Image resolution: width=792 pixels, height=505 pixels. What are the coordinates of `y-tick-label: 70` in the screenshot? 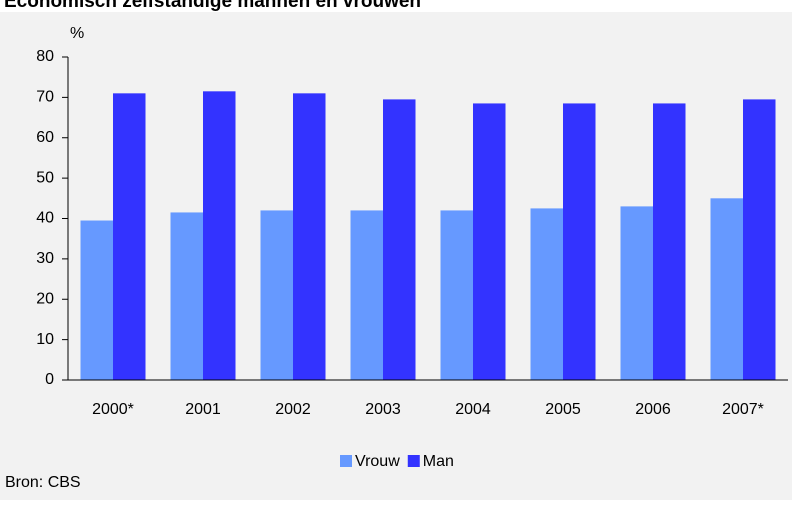 It's located at (45, 97).